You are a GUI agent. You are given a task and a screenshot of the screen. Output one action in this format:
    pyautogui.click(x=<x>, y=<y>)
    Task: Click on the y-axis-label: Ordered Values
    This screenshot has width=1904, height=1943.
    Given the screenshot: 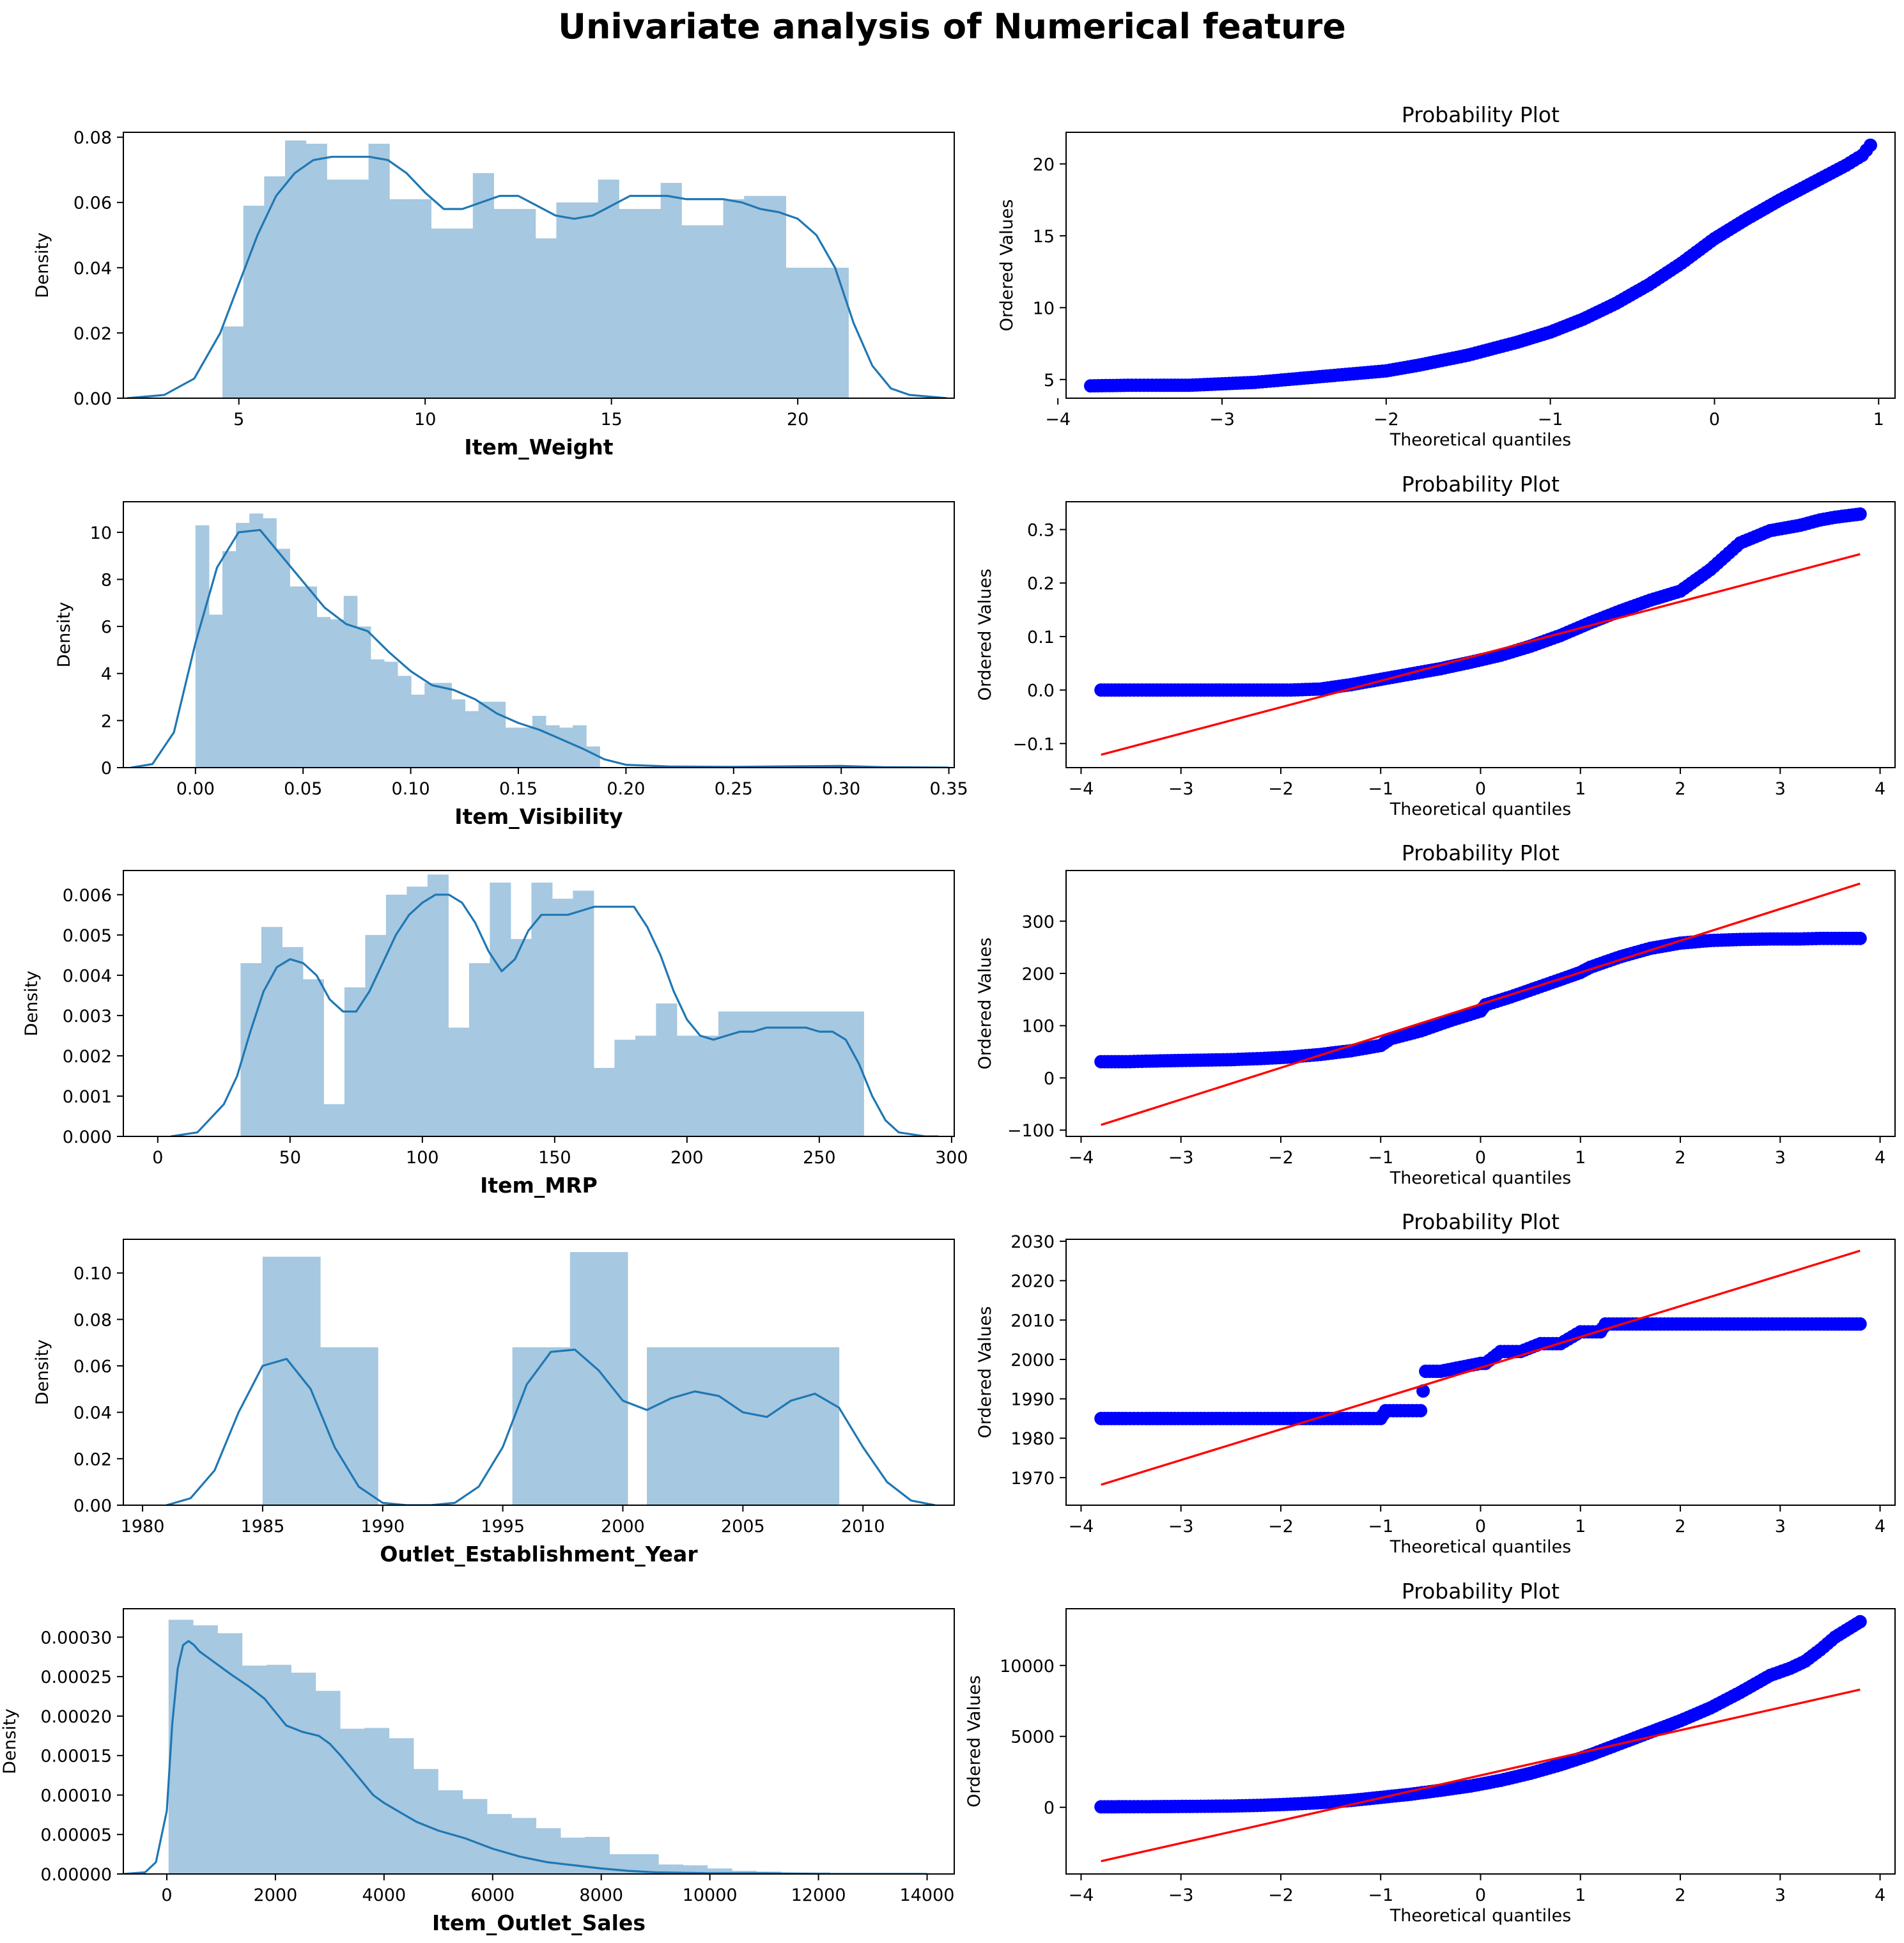 What is the action you would take?
    pyautogui.click(x=985, y=1004)
    